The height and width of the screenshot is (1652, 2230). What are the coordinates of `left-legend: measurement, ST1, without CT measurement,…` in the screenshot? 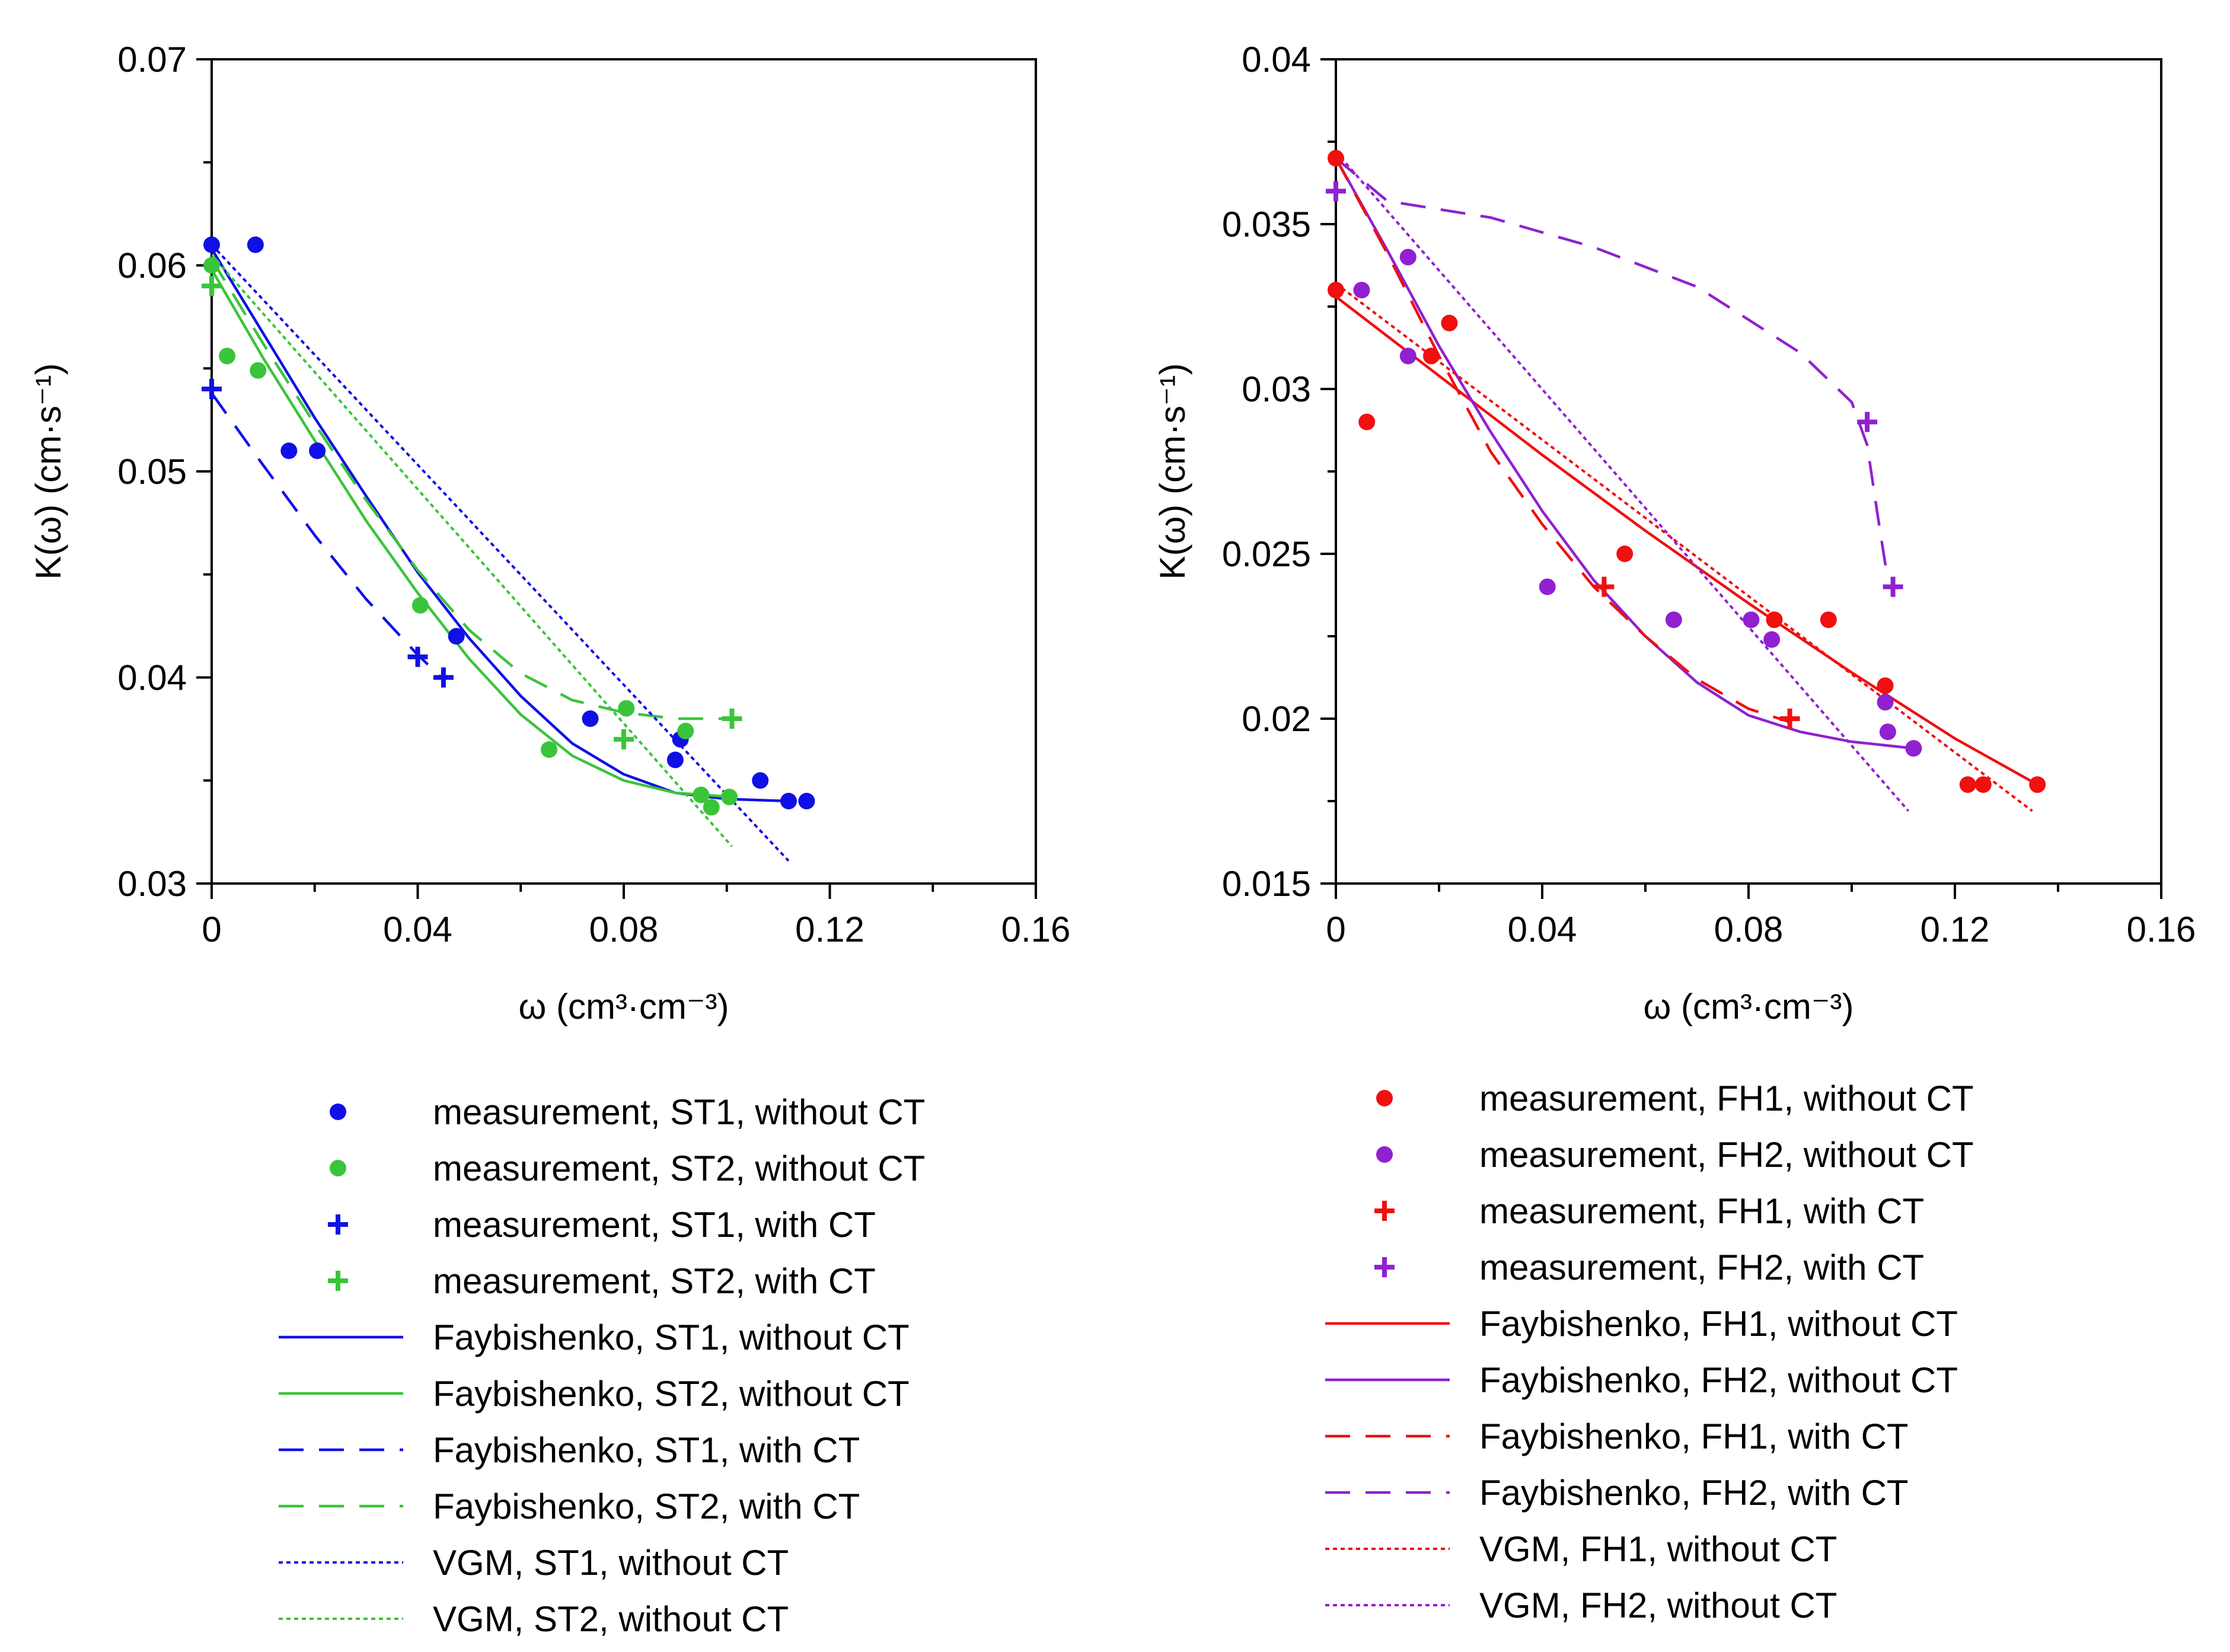 It's located at (602, 1365).